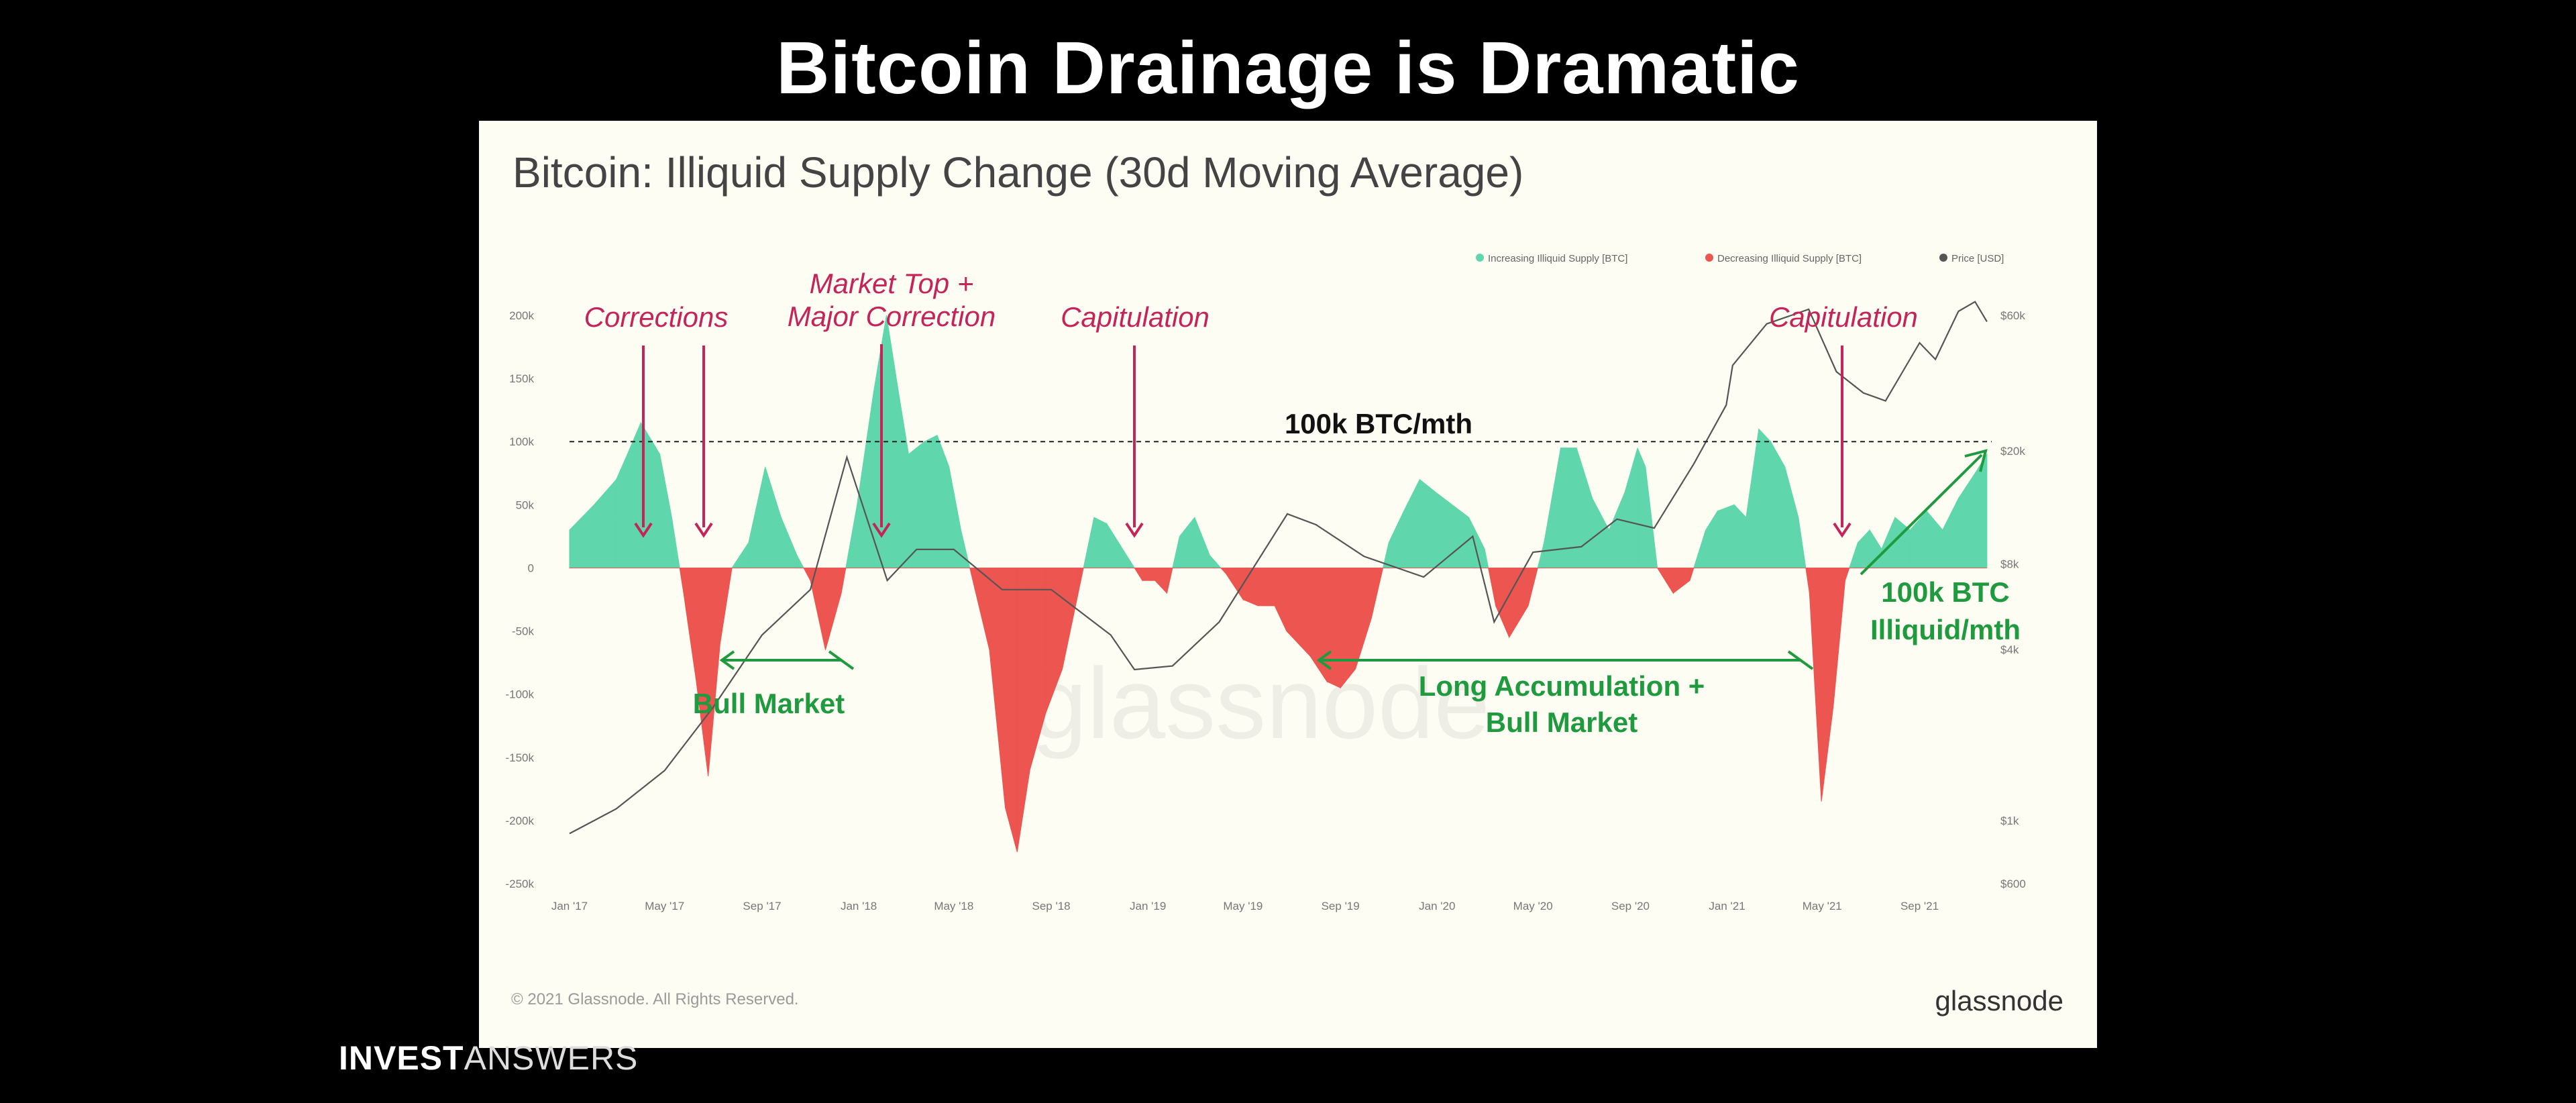 This screenshot has height=1103, width=2576. What do you see at coordinates (521, 442) in the screenshot?
I see `y-left-tick-label: 100k` at bounding box center [521, 442].